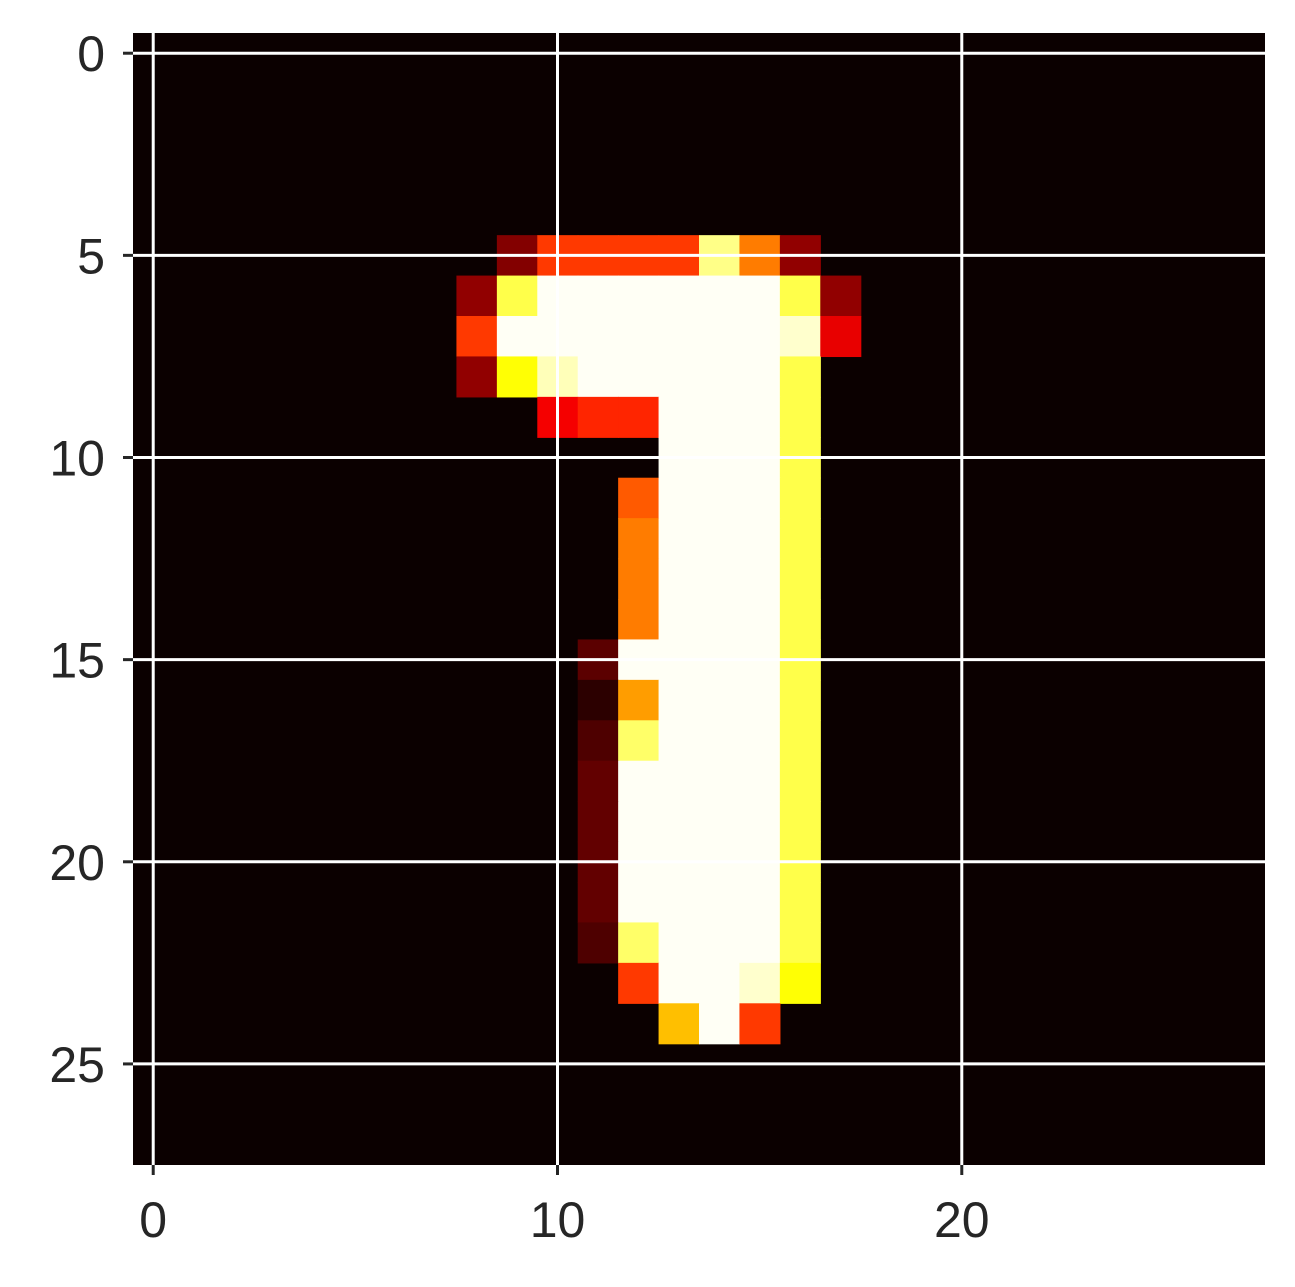 Image resolution: width=1295 pixels, height=1287 pixels. Describe the element at coordinates (77, 459) in the screenshot. I see `y-tick-label: 10` at that location.